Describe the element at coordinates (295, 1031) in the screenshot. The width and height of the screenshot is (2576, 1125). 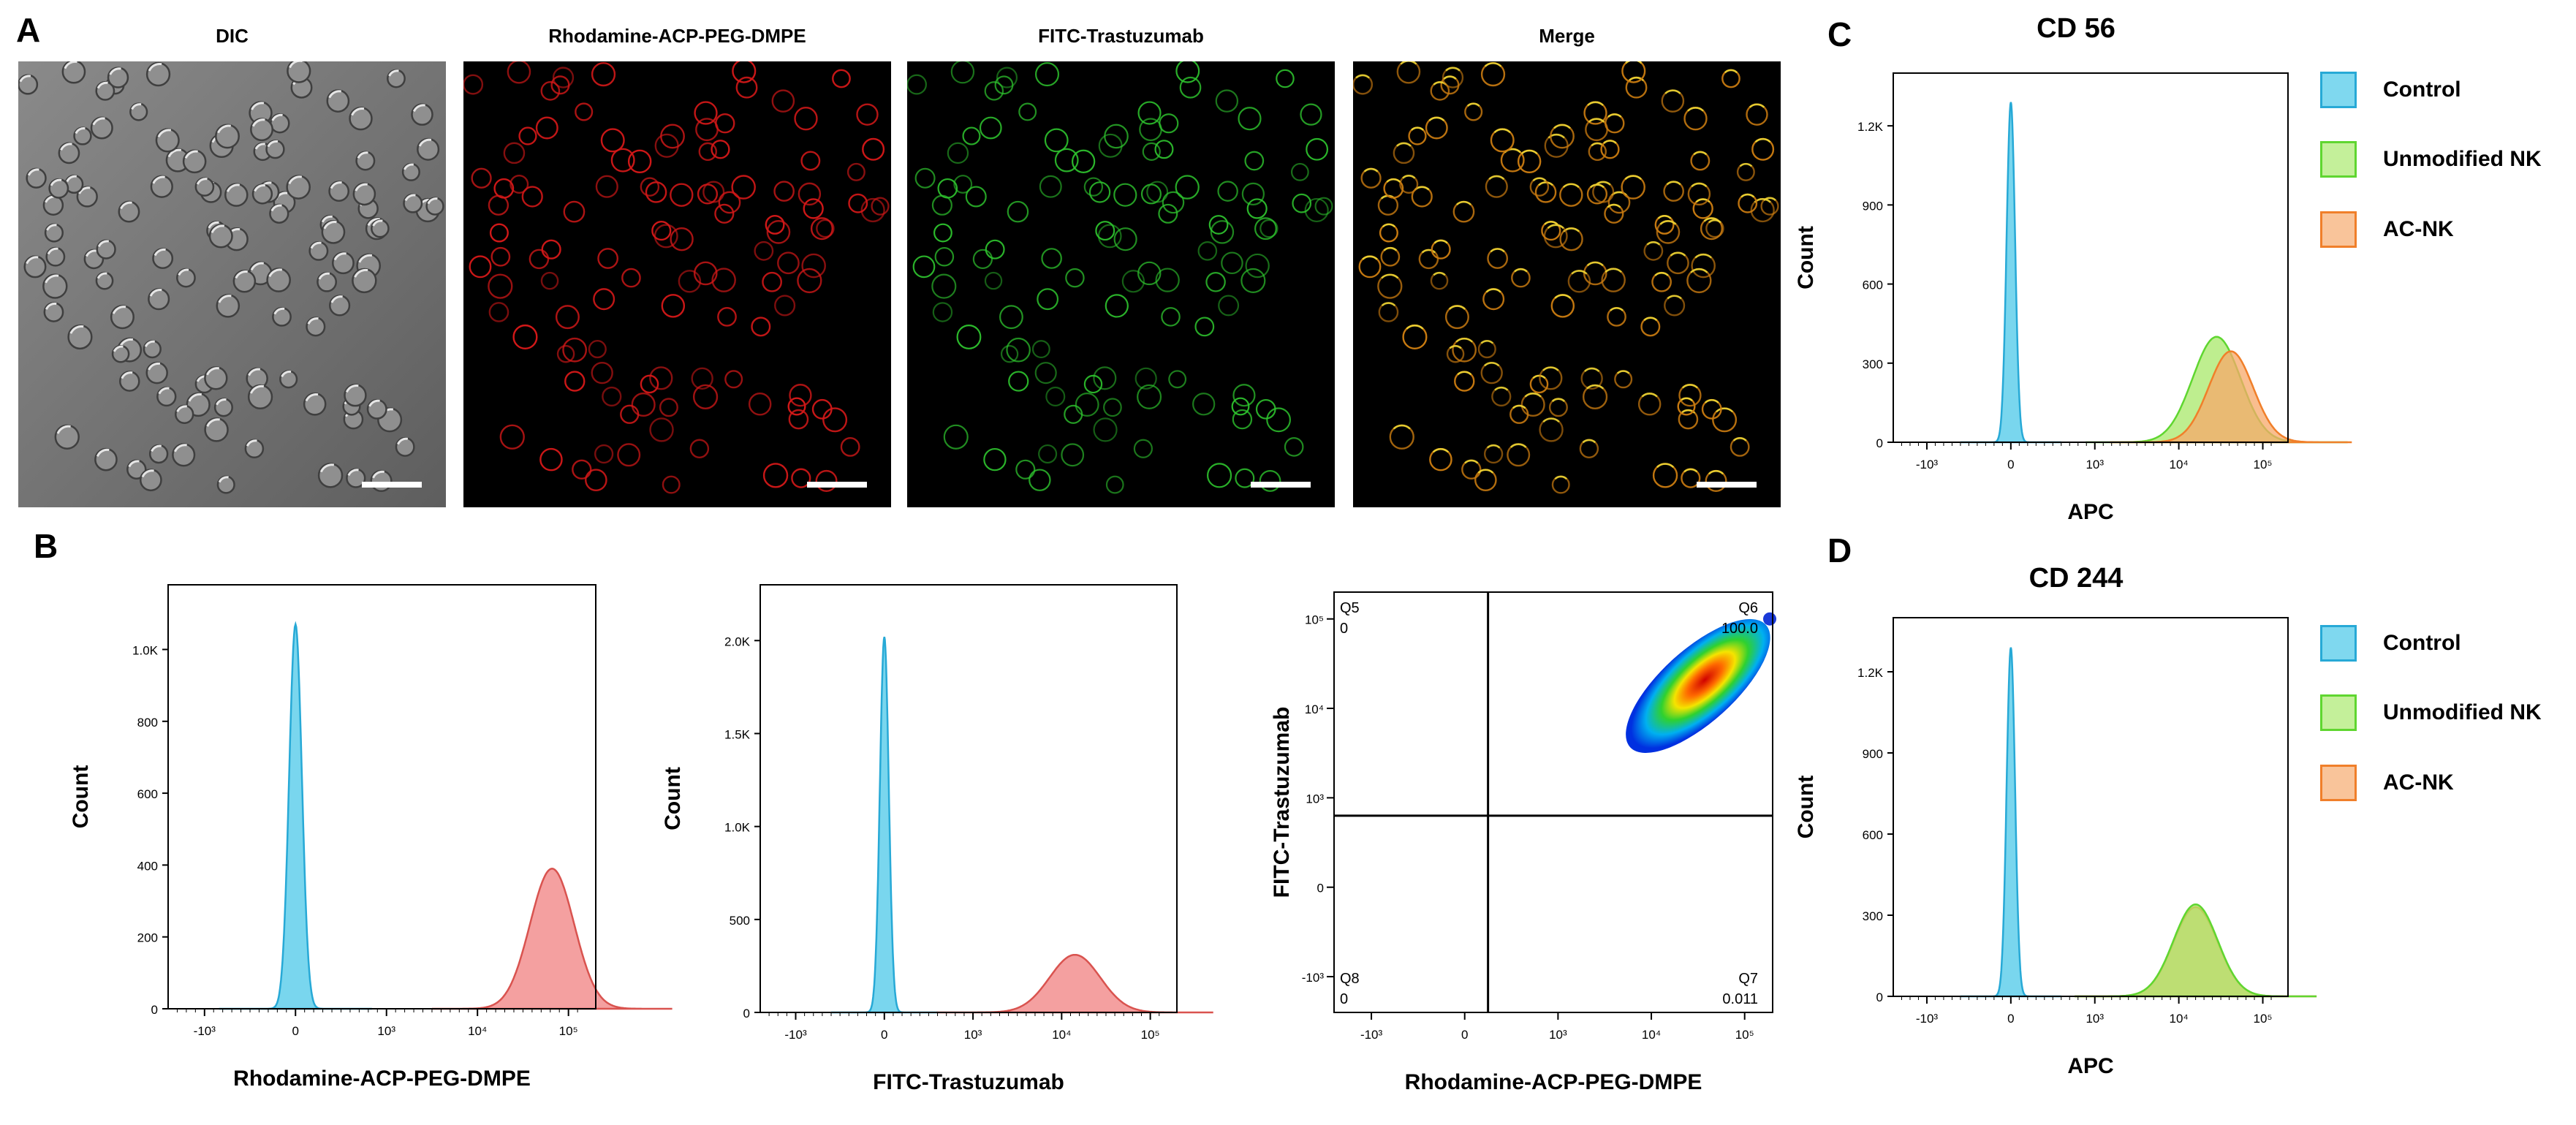
I see `x-tick-label: 0` at that location.